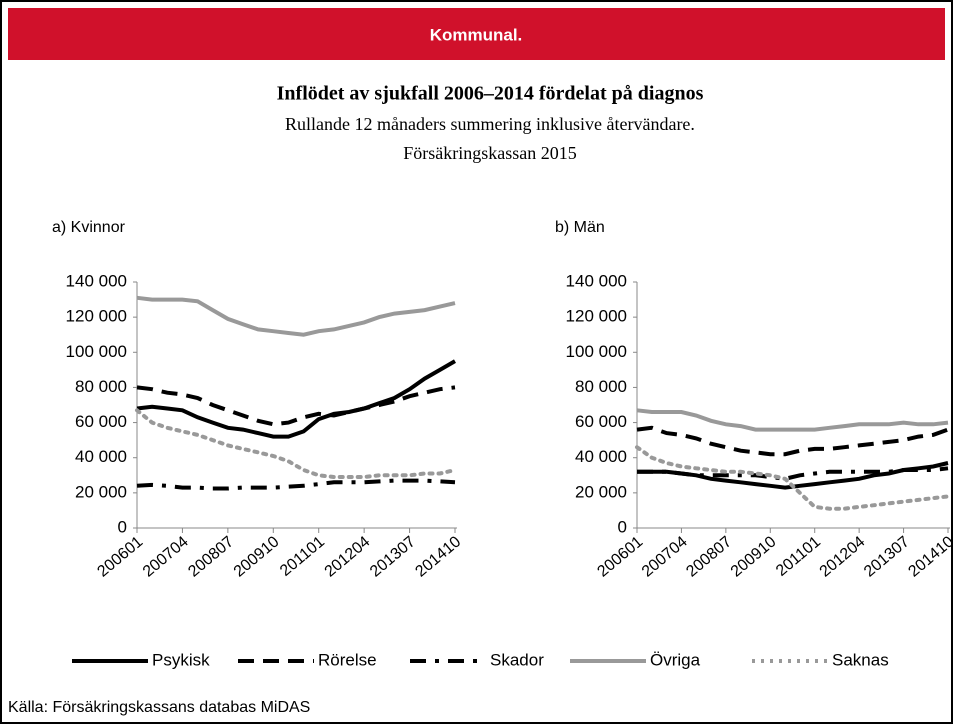  I want to click on legend-label: Skador, so click(517, 659).